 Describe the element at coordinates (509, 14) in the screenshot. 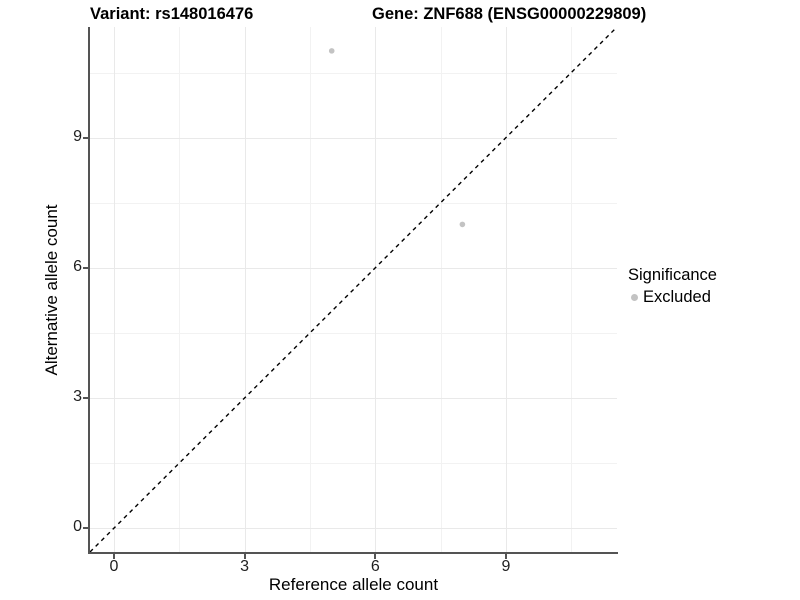

I see `plot-title-gene: Gene: ZNF688 (ENSG00000229809)` at that location.